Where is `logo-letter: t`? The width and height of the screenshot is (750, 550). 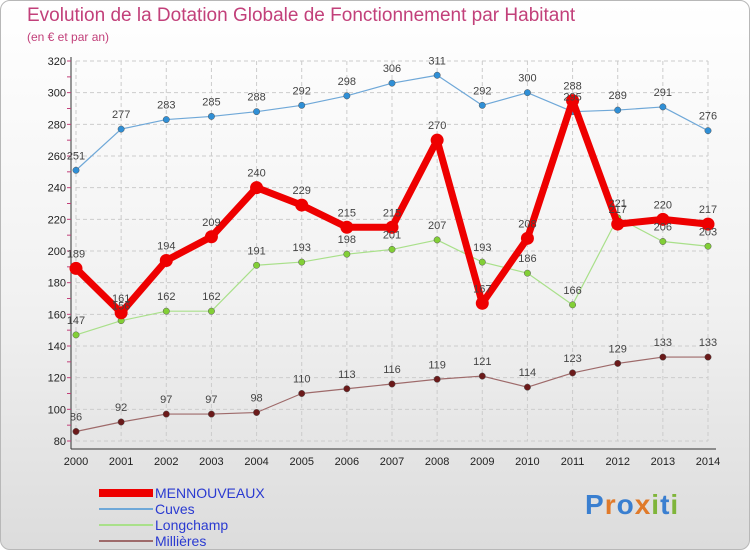 logo-letter: t is located at coordinates (665, 504).